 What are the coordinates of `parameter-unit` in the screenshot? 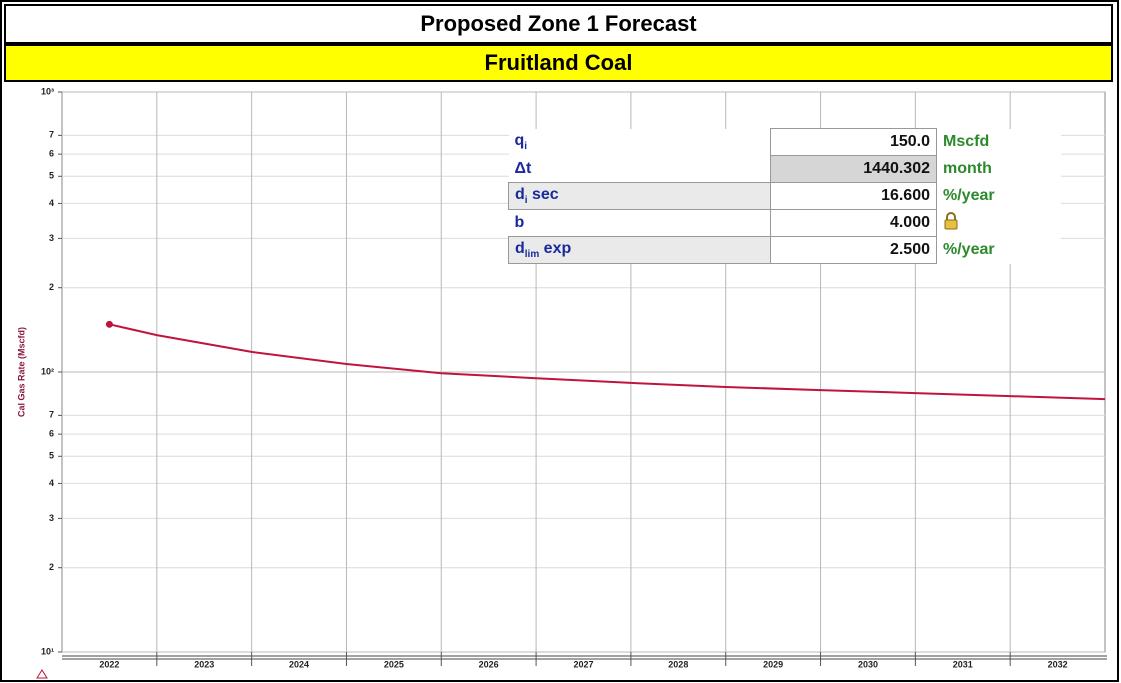 It's located at (998, 223).